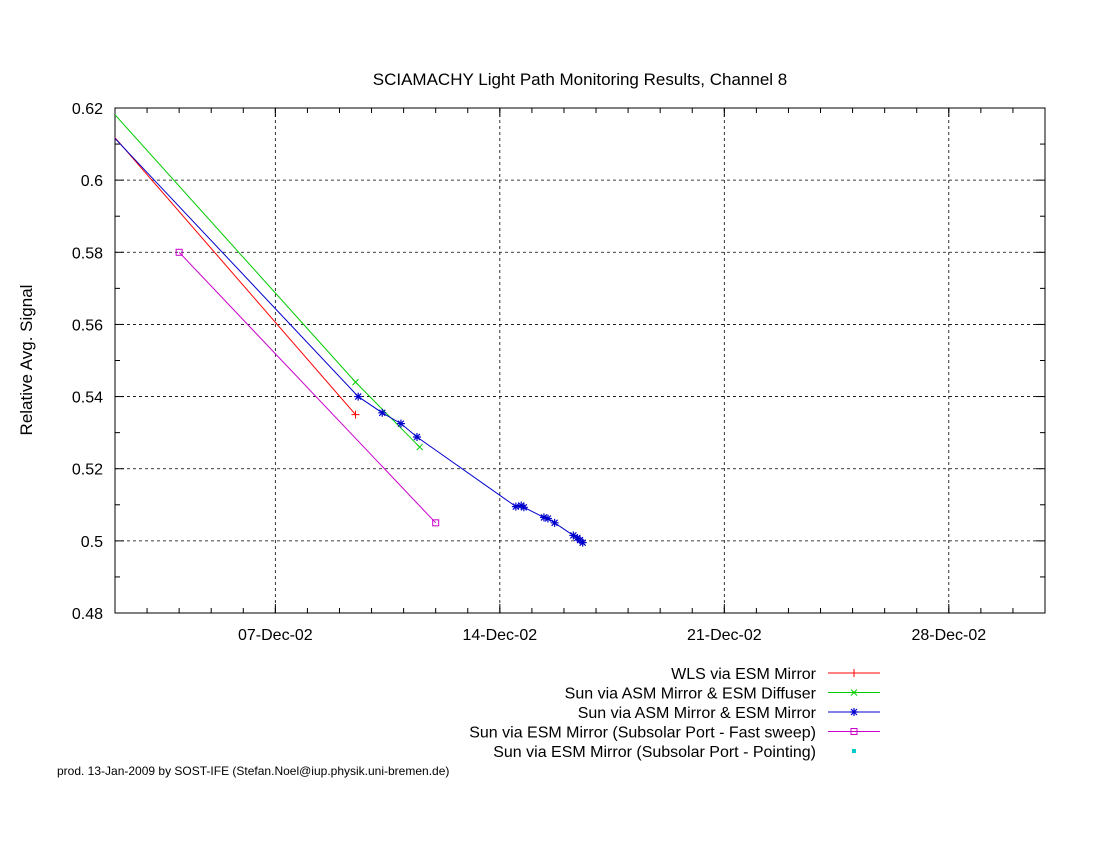 This screenshot has width=1100, height=850. Describe the element at coordinates (87, 398) in the screenshot. I see `y-tick-label: 0.54` at that location.